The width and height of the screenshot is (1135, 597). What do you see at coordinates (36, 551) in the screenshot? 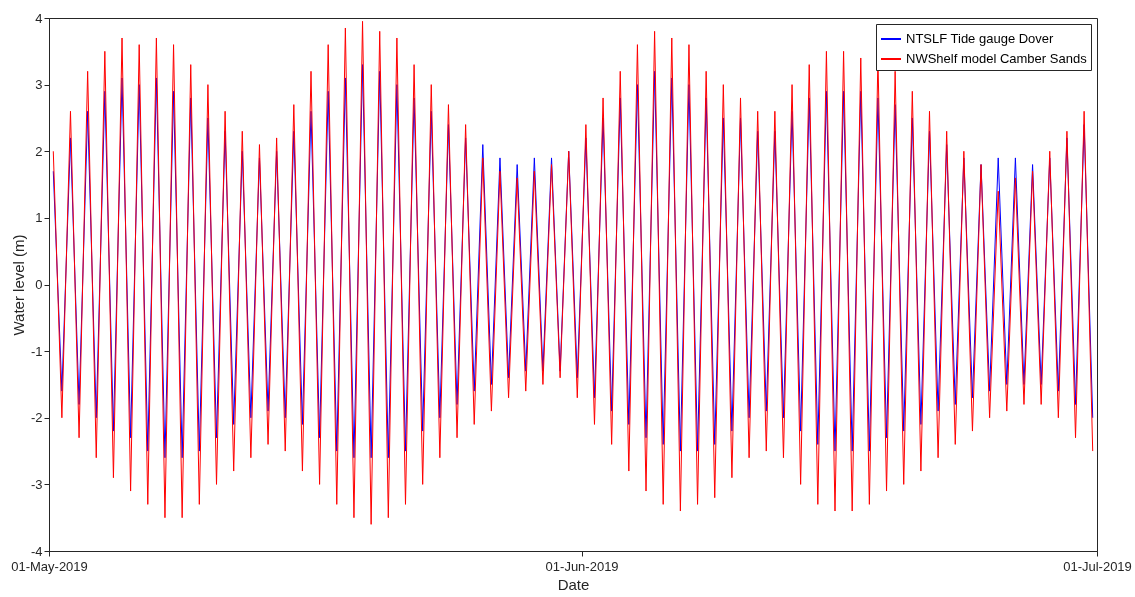
I see `y-tick-label: -4` at bounding box center [36, 551].